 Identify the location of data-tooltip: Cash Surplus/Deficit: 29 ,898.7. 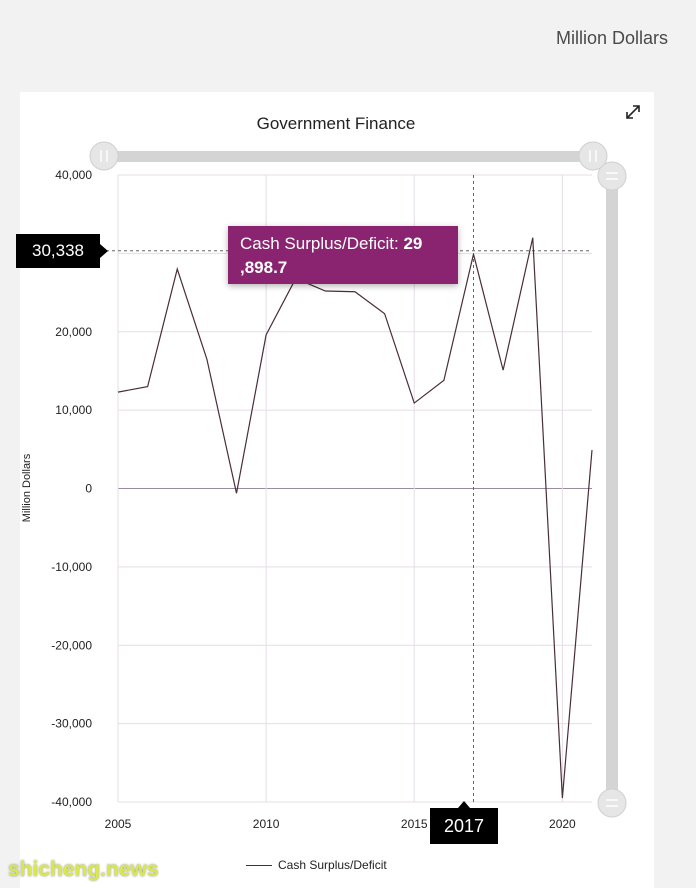
(343, 255).